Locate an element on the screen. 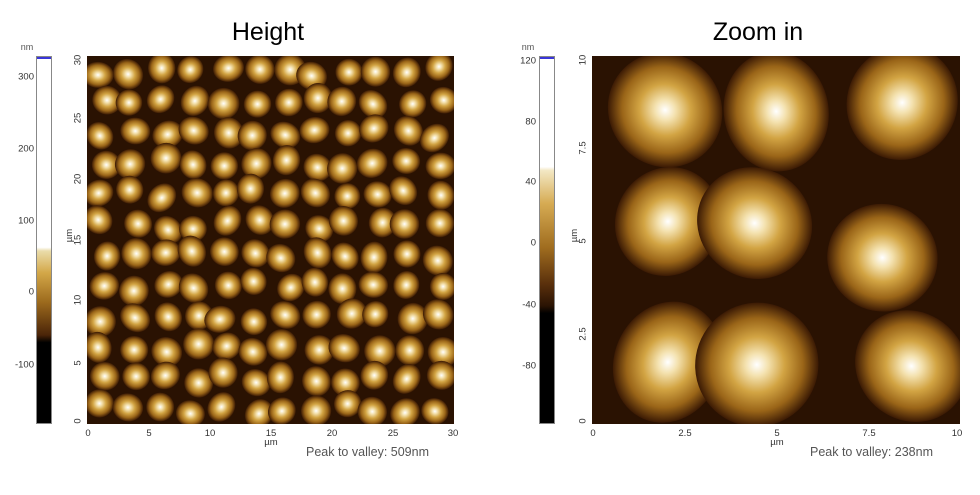 This screenshot has height=495, width=980. colorbar-tick: -80 is located at coordinates (529, 366).